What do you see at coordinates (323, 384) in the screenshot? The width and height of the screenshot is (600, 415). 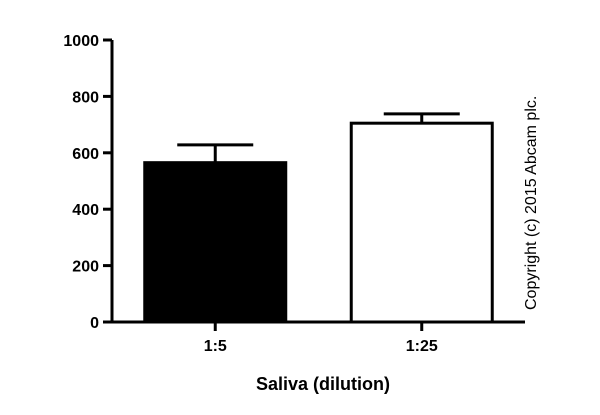 I see `x-axis-title: Saliva (dilution)` at bounding box center [323, 384].